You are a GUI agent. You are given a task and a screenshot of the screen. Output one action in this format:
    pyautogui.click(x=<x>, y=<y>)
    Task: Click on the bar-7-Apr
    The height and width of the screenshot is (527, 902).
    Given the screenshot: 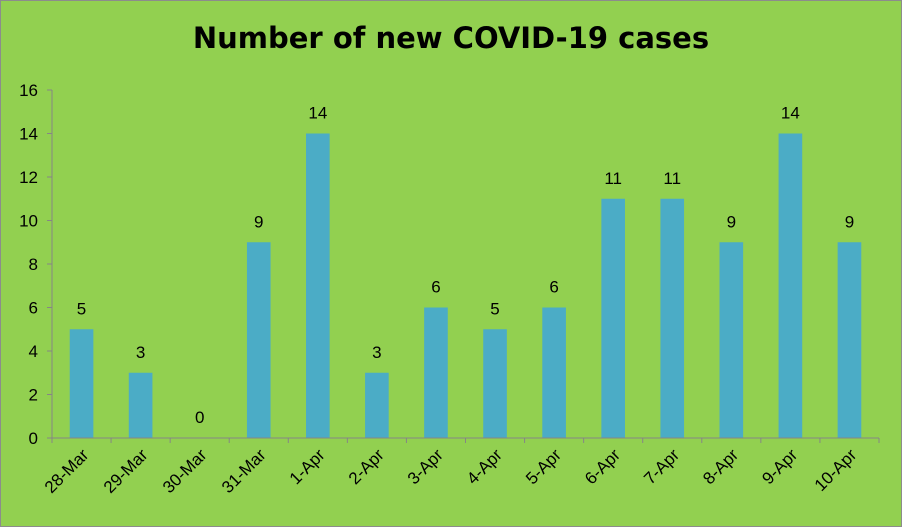 What is the action you would take?
    pyautogui.click(x=672, y=318)
    